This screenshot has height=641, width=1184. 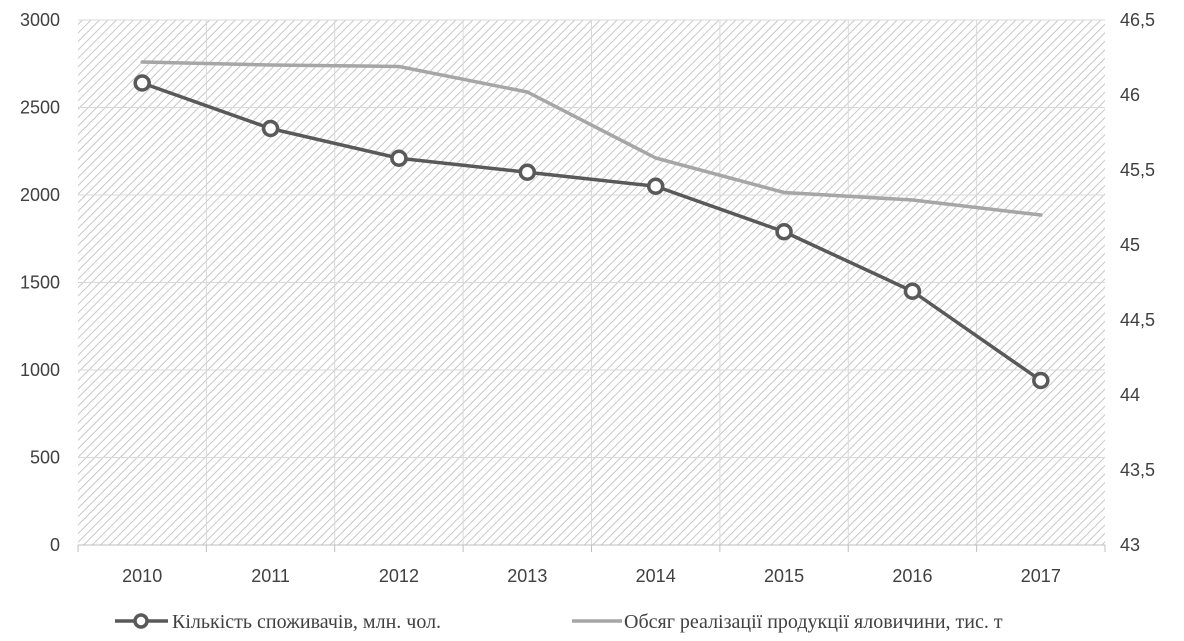 I want to click on y-right-tick-label: 43, so click(x=1130, y=545).